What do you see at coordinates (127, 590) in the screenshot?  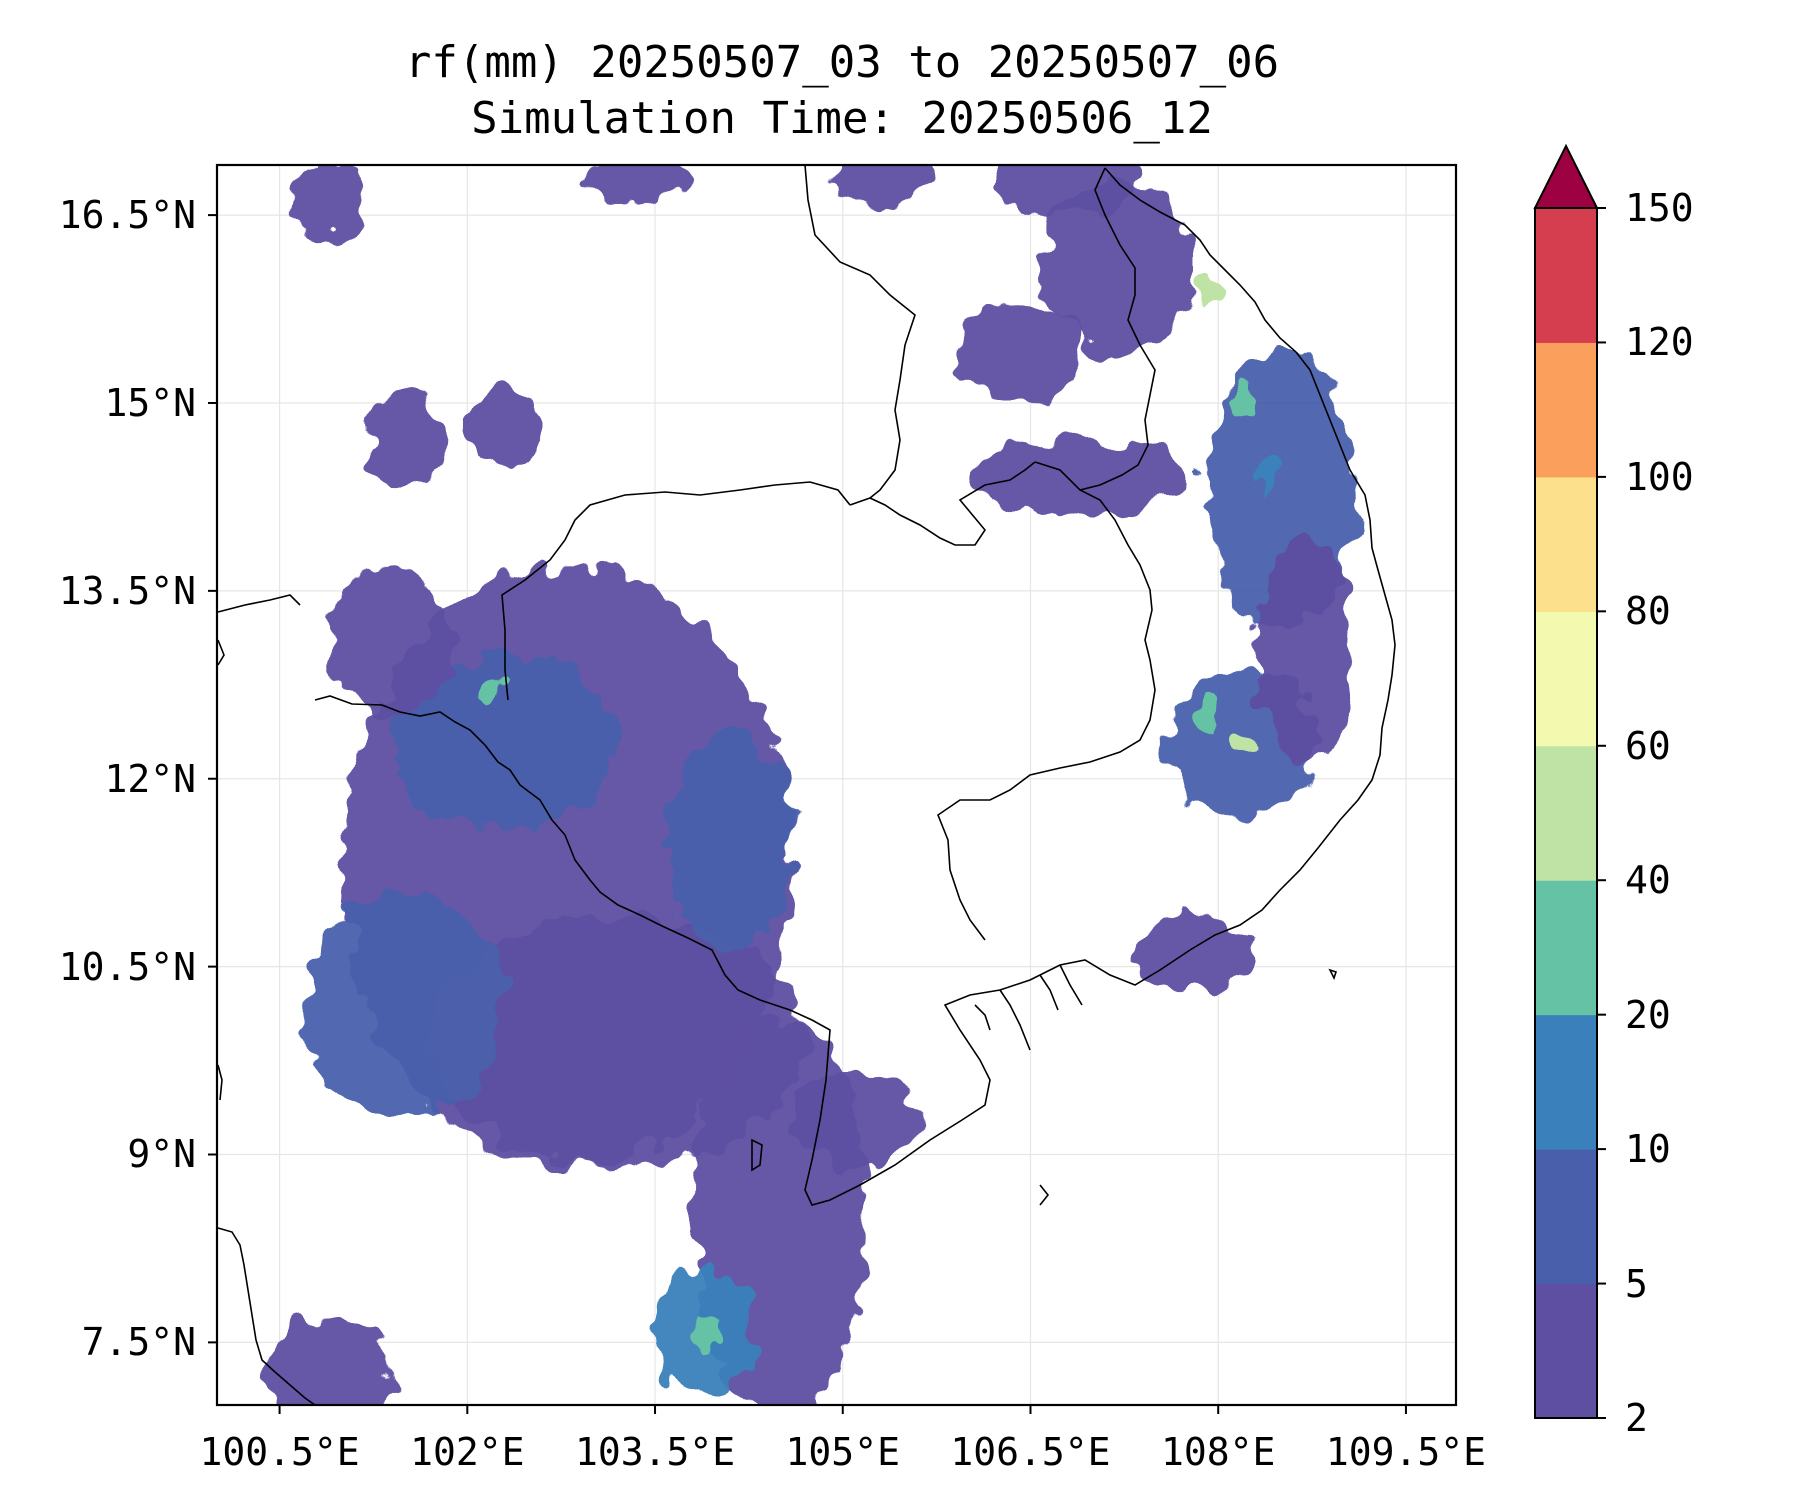 I see `lat-tick-label-2: 13.5°N` at bounding box center [127, 590].